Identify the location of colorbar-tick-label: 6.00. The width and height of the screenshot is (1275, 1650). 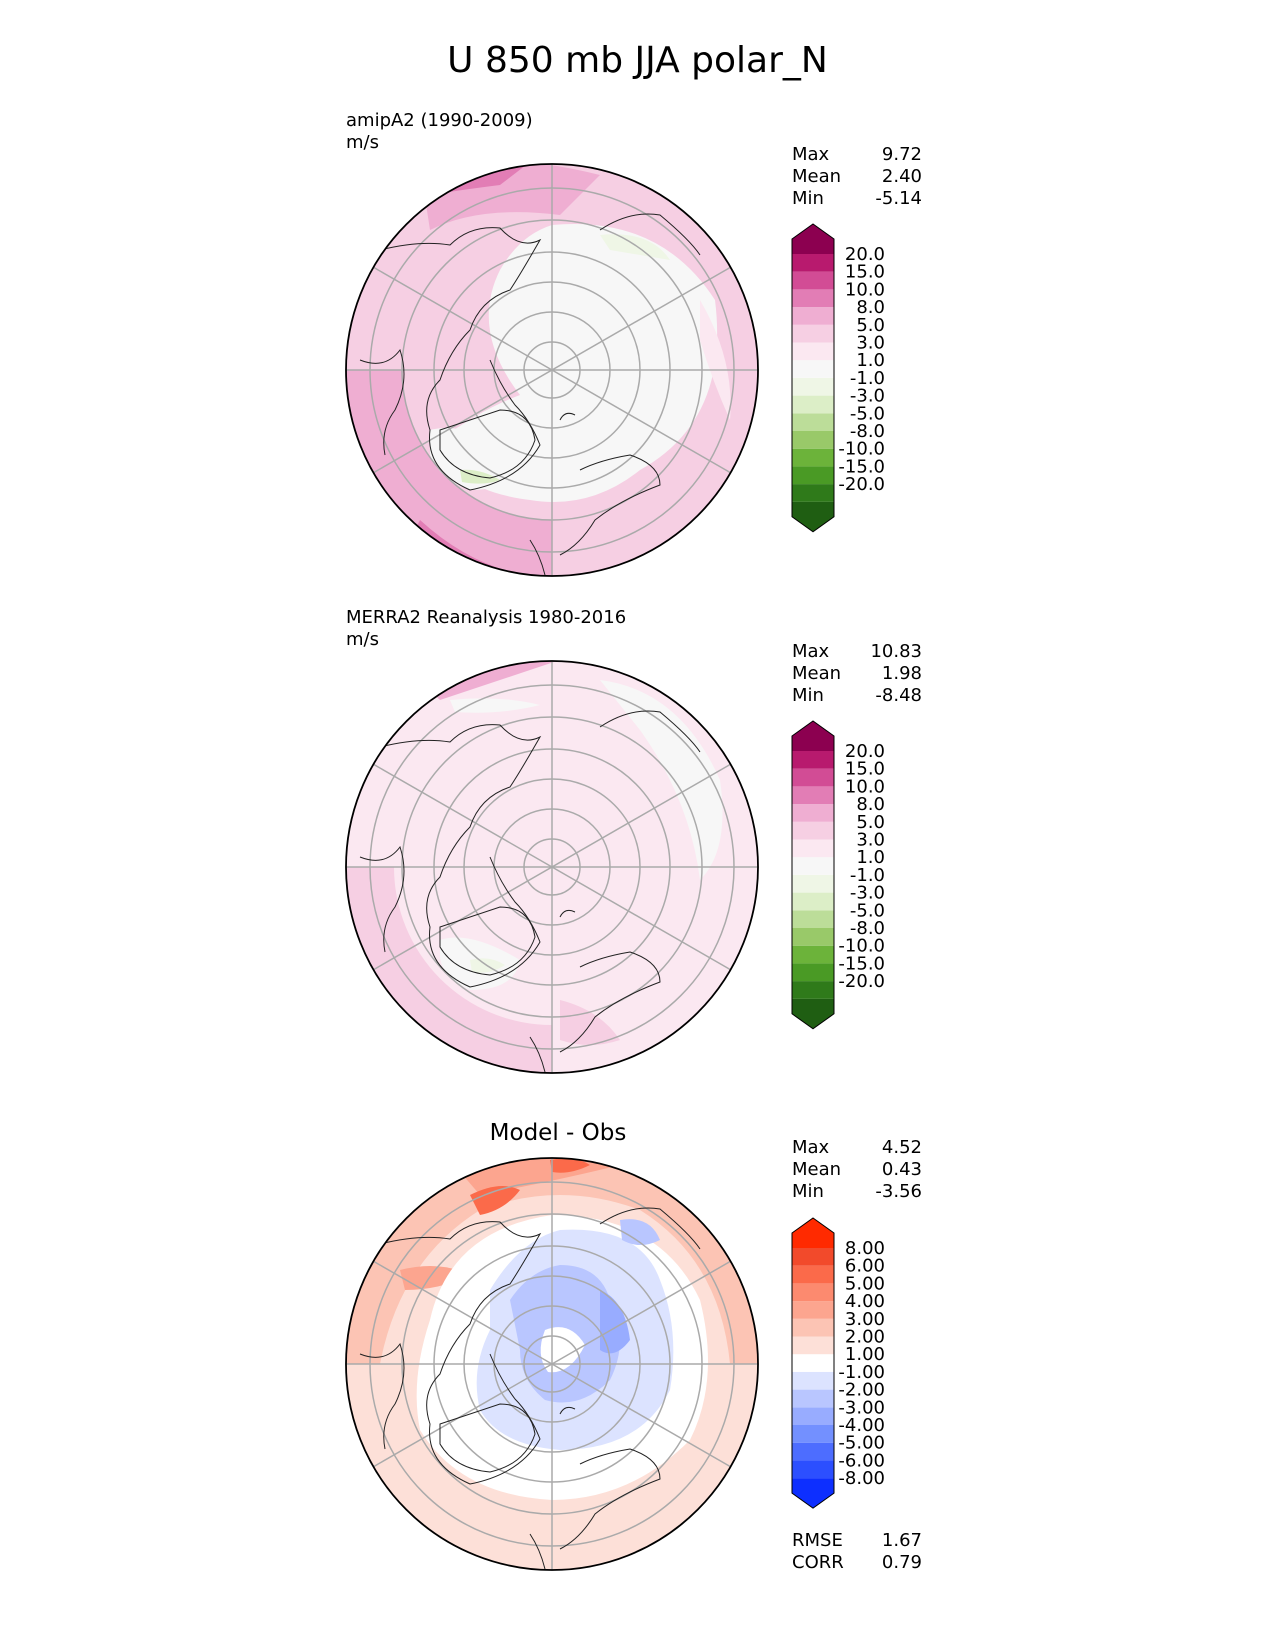
(865, 1266).